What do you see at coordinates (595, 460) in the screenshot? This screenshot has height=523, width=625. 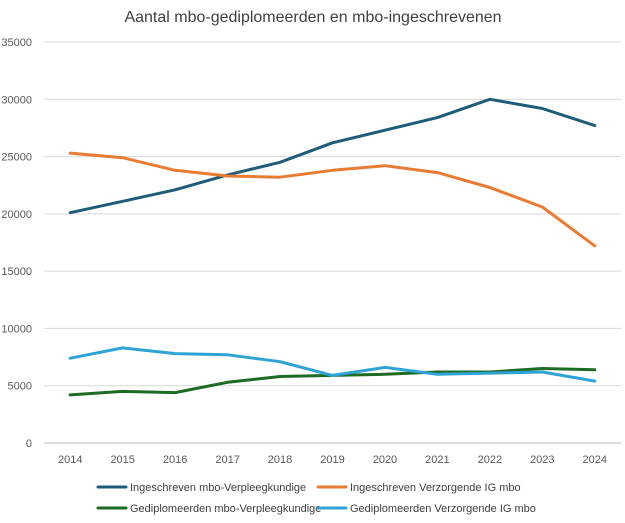 I see `x-tick-label: 2024` at bounding box center [595, 460].